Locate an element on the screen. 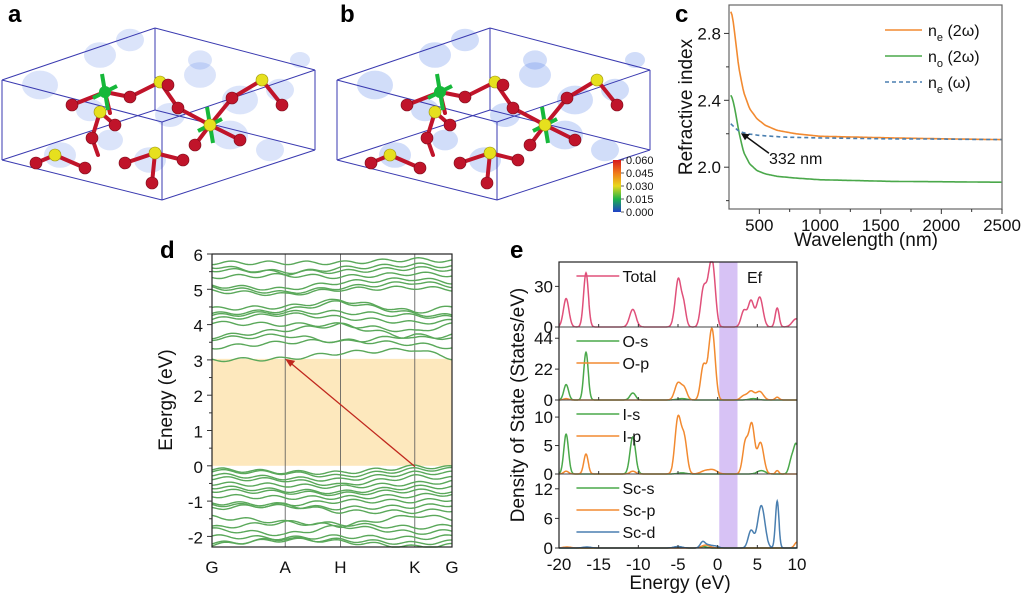 This screenshot has width=1024, height=594. fermi-level-label: Ef is located at coordinates (755, 278).